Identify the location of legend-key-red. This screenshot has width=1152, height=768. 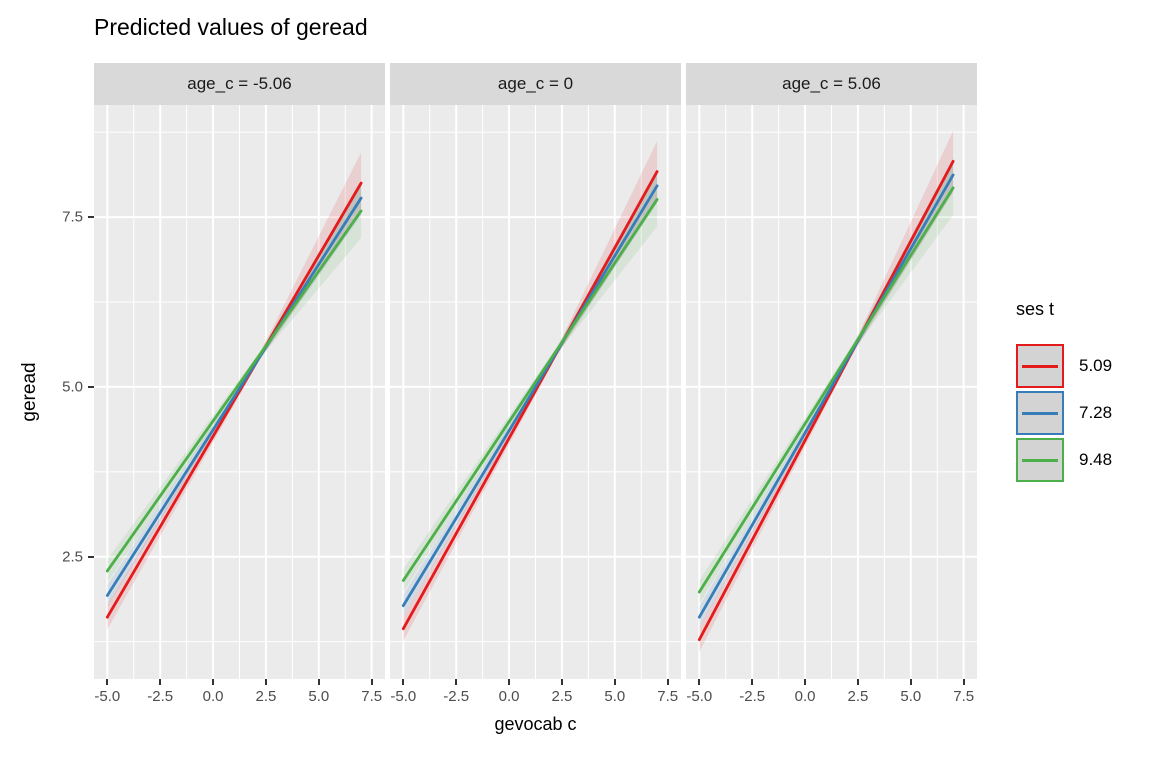
(1040, 366).